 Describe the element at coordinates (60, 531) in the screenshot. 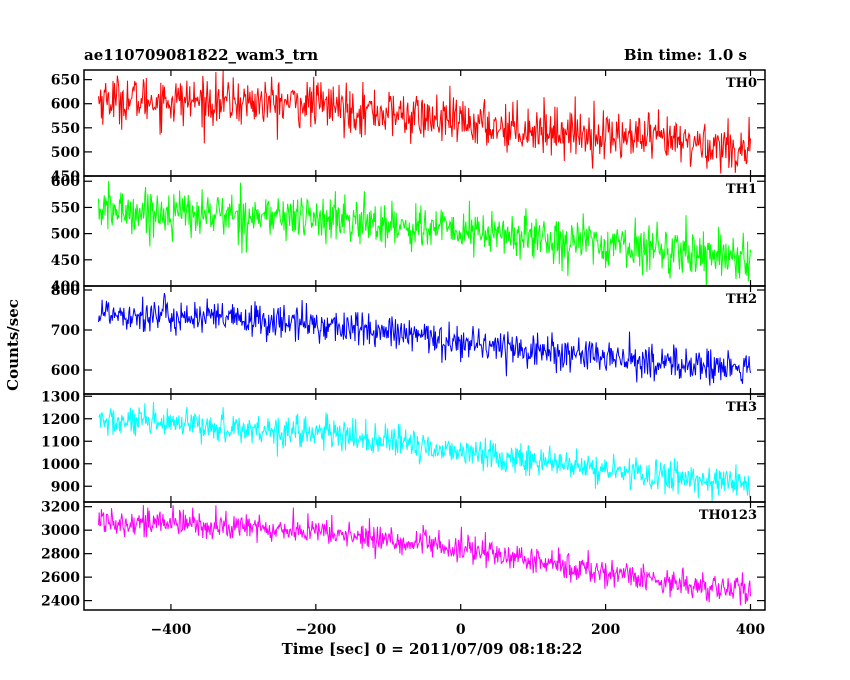

I see `y-tick-label: 3000` at that location.